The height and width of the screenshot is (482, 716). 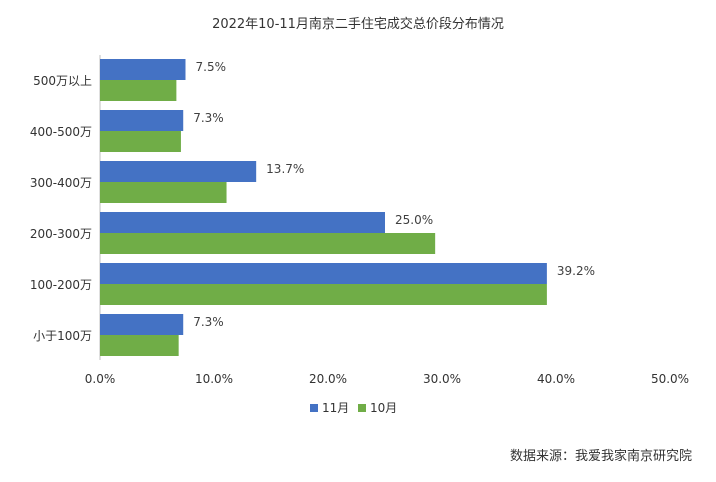 What do you see at coordinates (323, 294) in the screenshot?
I see `bar-10月-100-200万` at bounding box center [323, 294].